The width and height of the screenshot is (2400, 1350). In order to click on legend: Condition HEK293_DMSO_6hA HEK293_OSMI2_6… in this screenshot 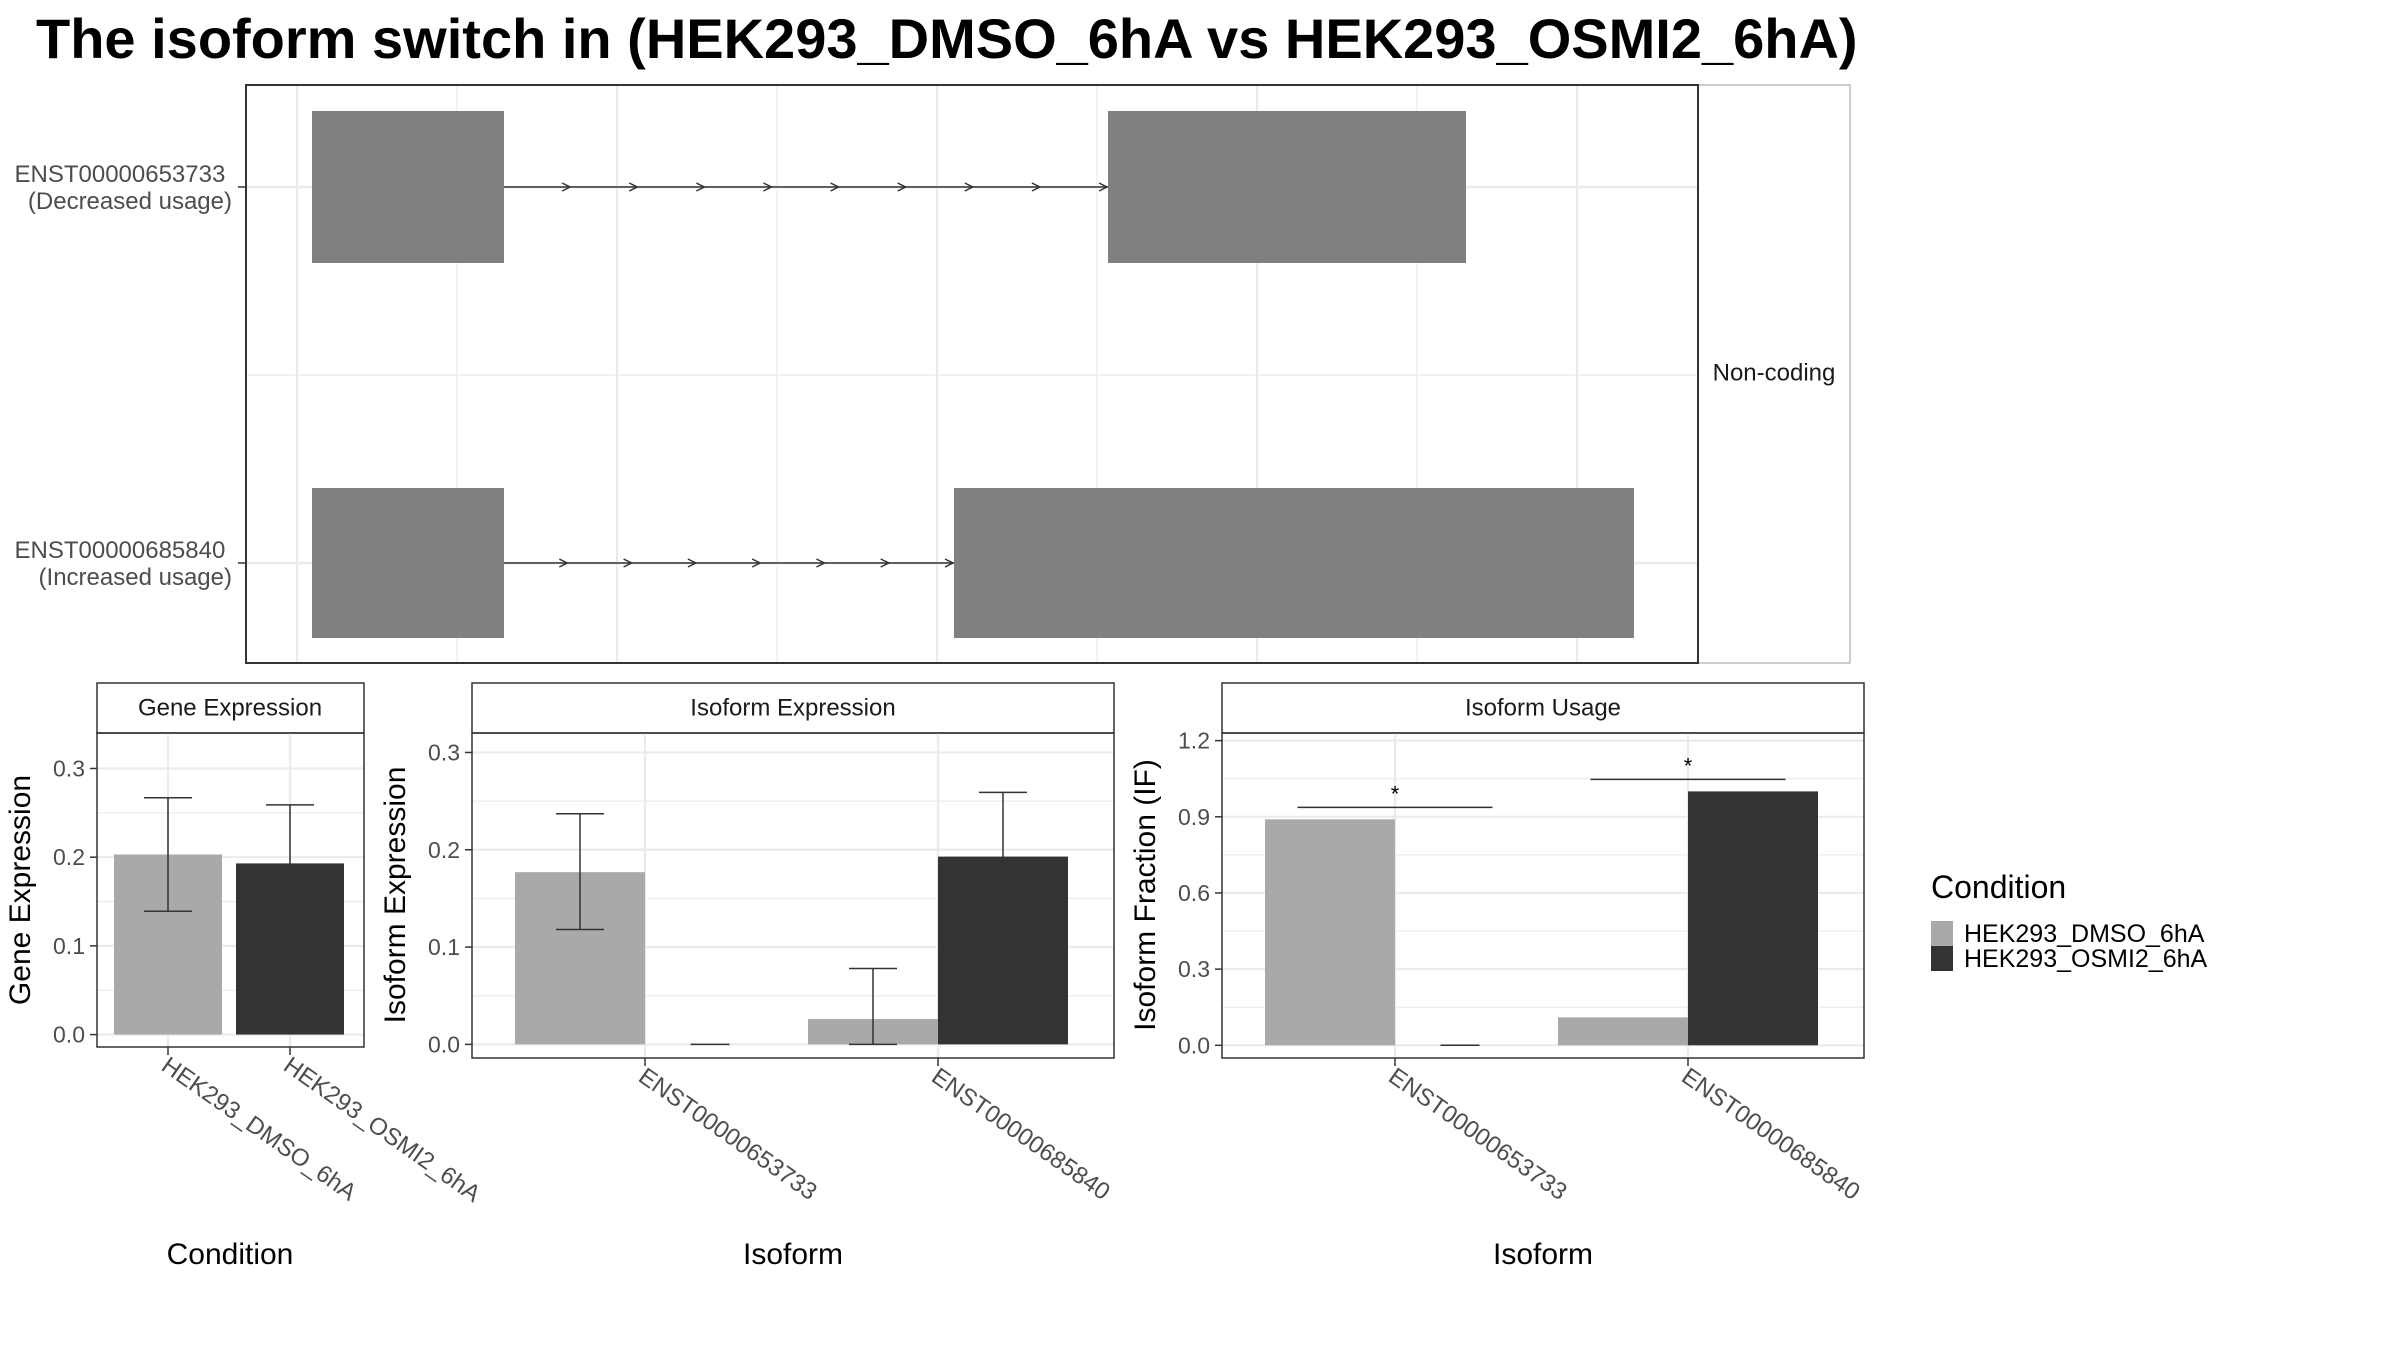, I will do `click(2069, 921)`.